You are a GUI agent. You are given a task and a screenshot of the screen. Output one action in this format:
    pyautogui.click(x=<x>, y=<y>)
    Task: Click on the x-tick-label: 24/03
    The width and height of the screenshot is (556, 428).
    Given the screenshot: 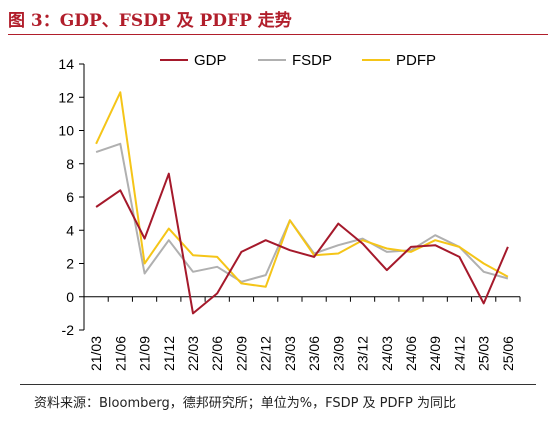 What is the action you would take?
    pyautogui.click(x=387, y=353)
    